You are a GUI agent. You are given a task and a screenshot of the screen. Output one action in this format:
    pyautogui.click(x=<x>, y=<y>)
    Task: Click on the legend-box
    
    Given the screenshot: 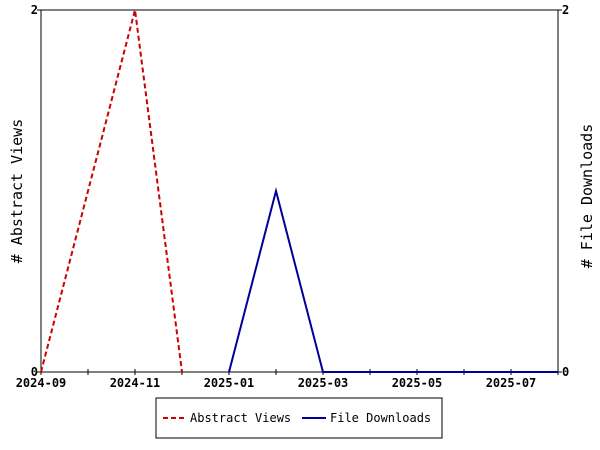 What is the action you would take?
    pyautogui.click(x=299, y=418)
    